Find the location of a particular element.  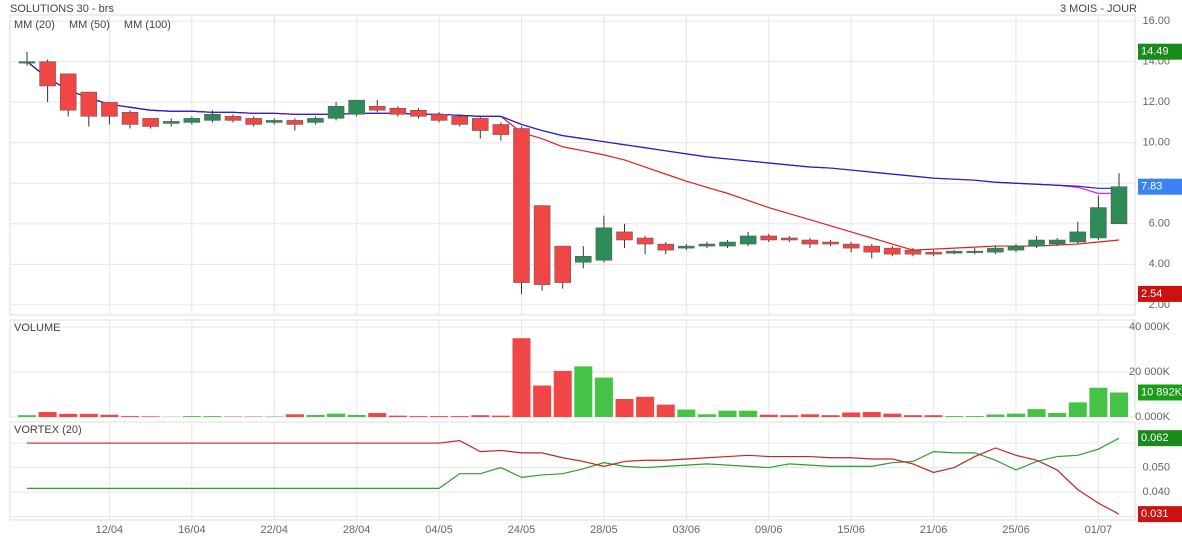

y-tick-label: 0.040 is located at coordinates (1156, 492).